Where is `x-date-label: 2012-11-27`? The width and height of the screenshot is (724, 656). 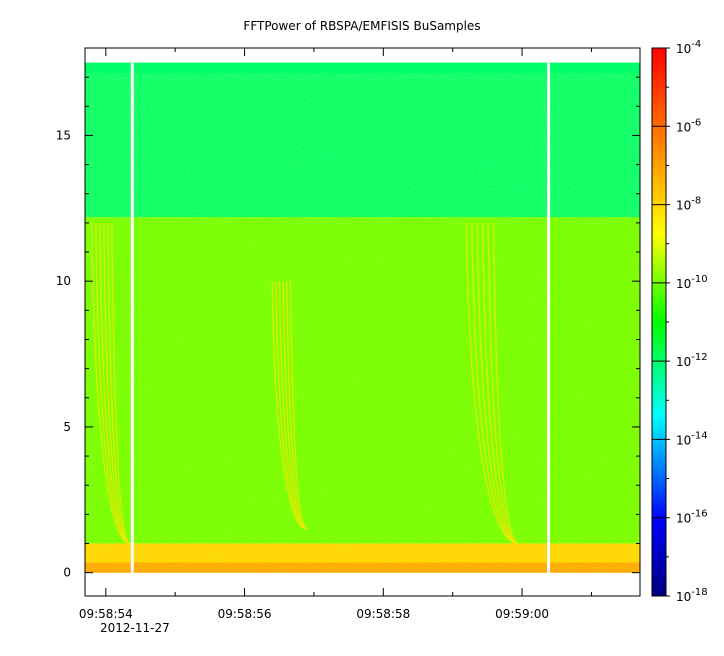
x-date-label: 2012-11-27 is located at coordinates (135, 628).